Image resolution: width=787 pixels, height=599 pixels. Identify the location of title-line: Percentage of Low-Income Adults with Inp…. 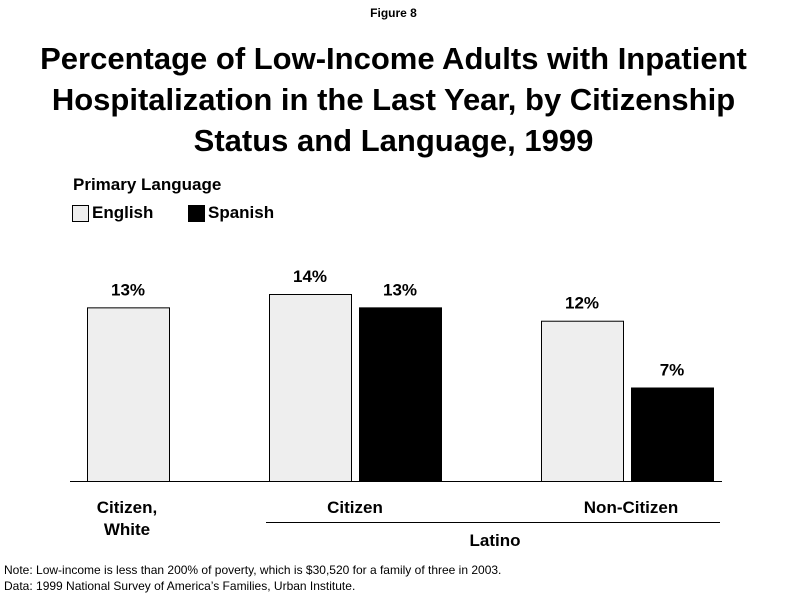
(393, 58).